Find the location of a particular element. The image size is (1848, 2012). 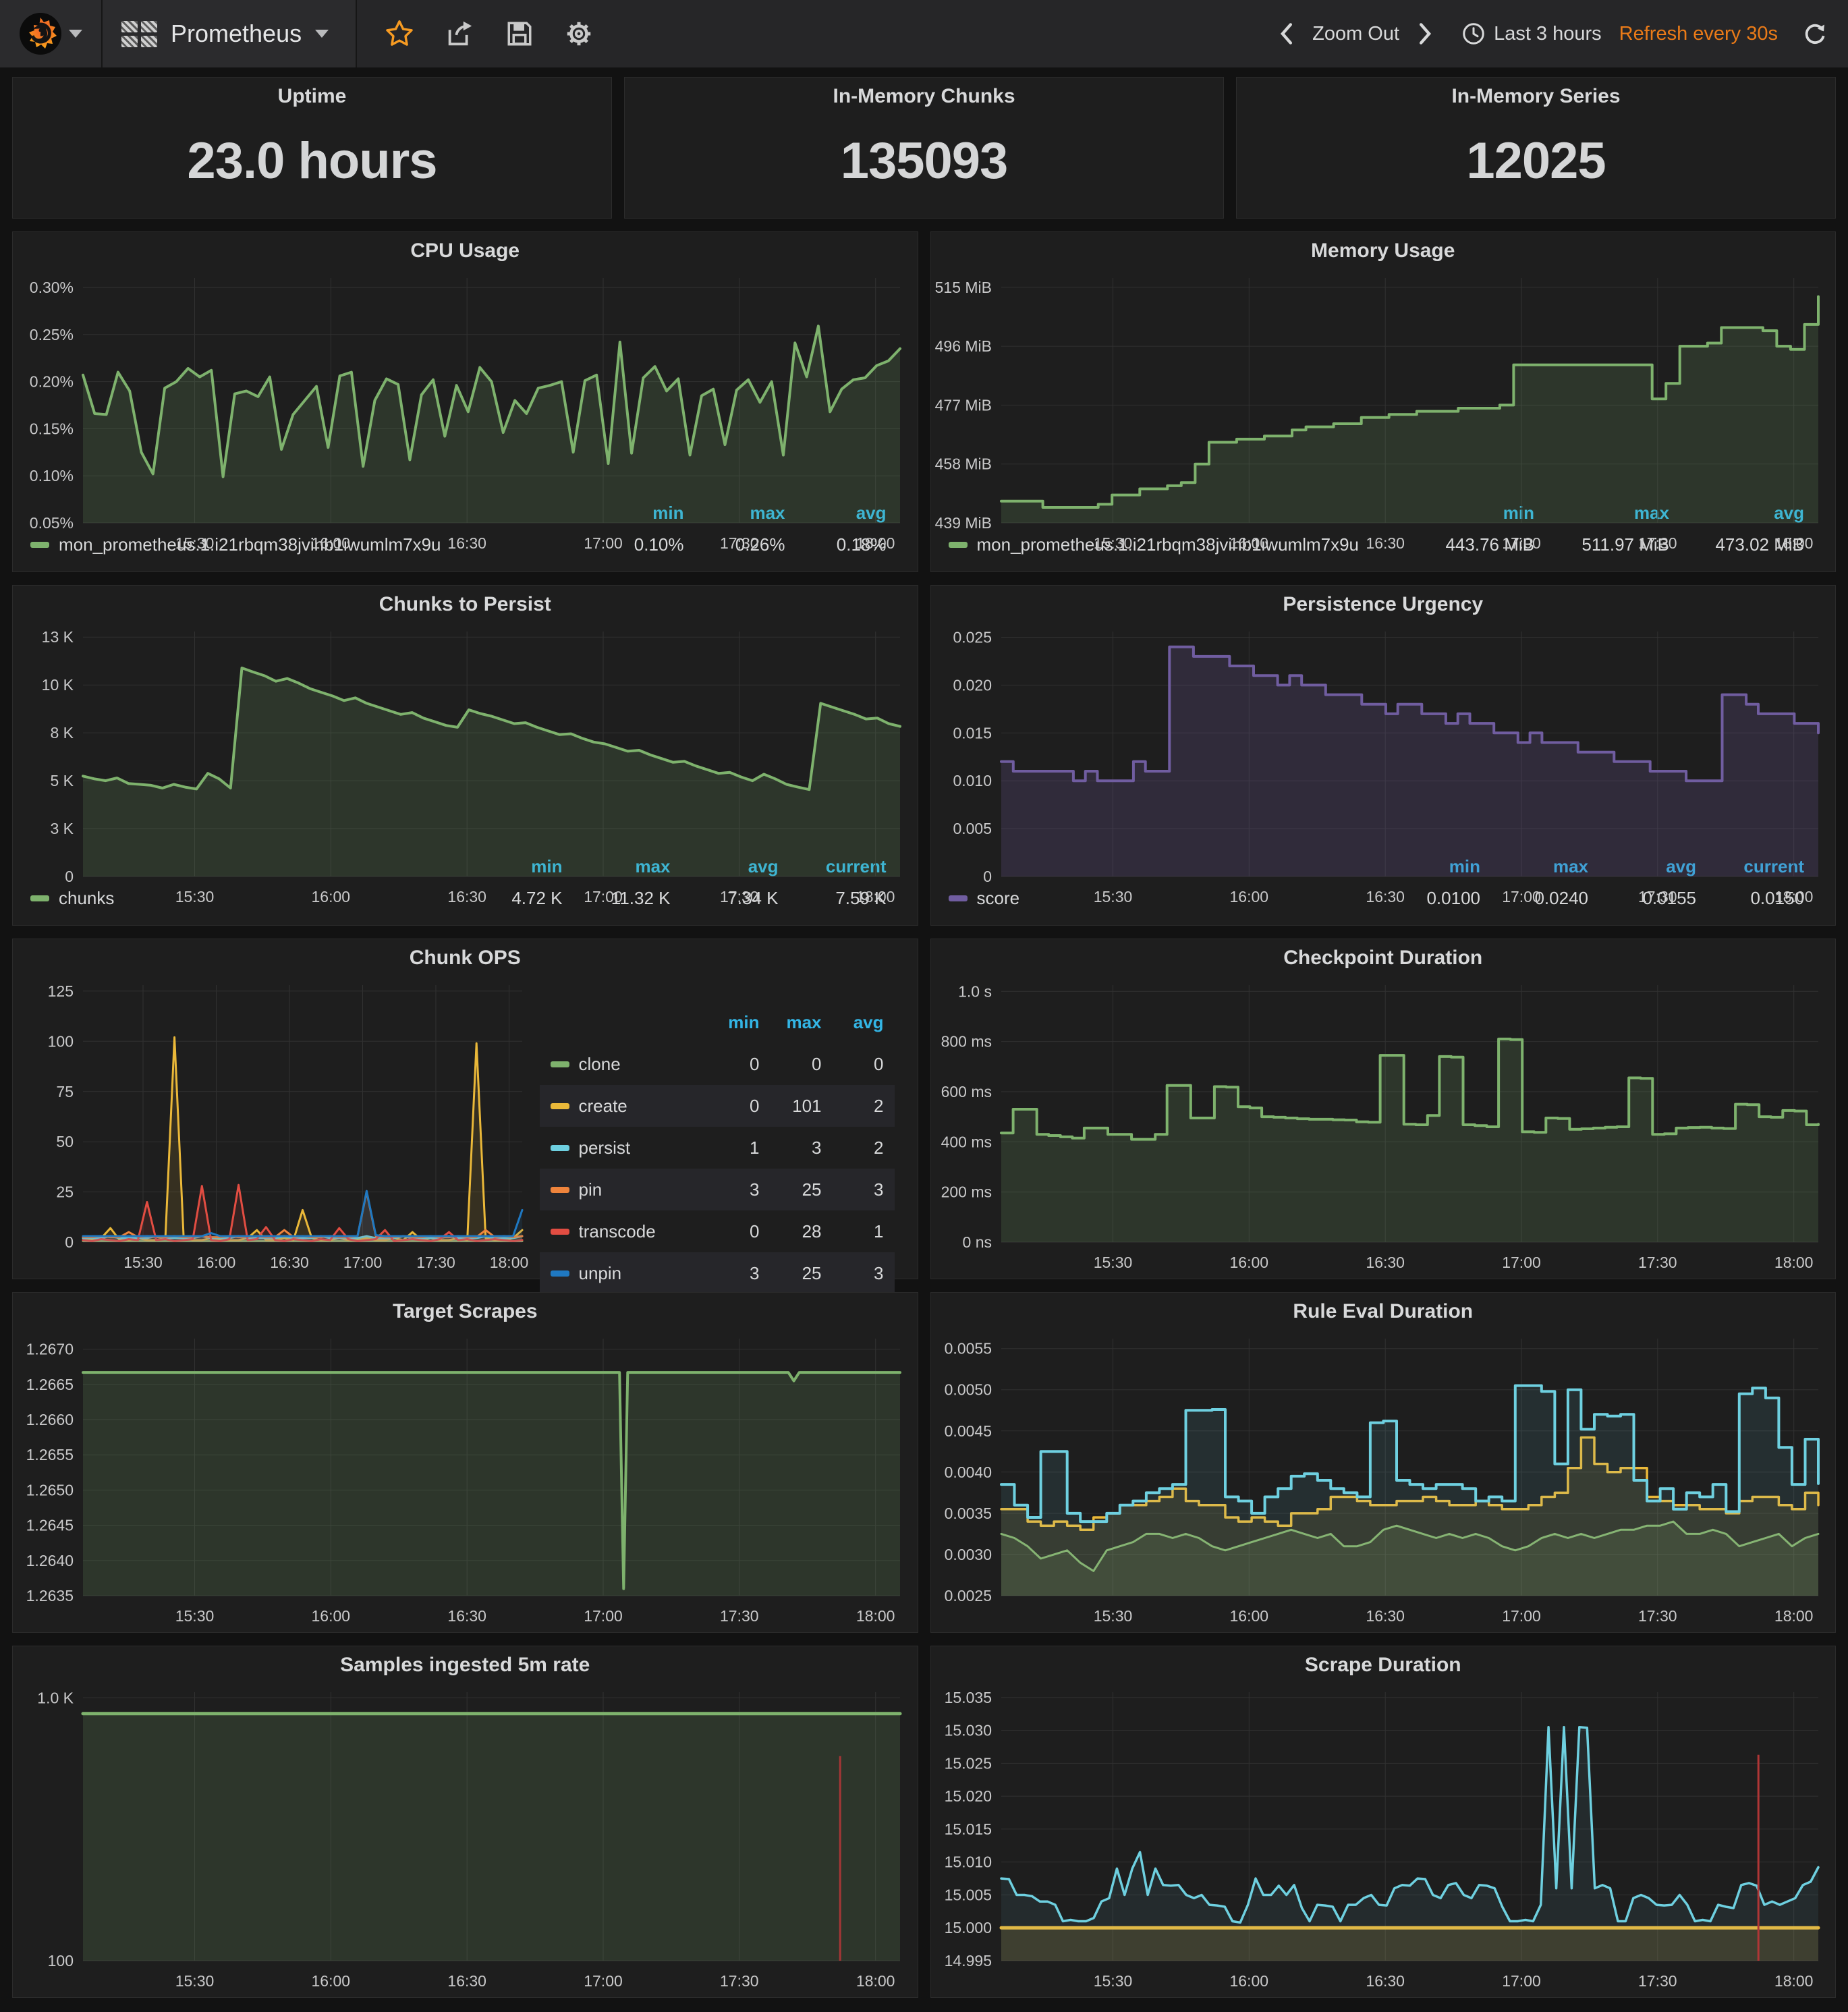

svg-text: 18:00 is located at coordinates (875, 1981).